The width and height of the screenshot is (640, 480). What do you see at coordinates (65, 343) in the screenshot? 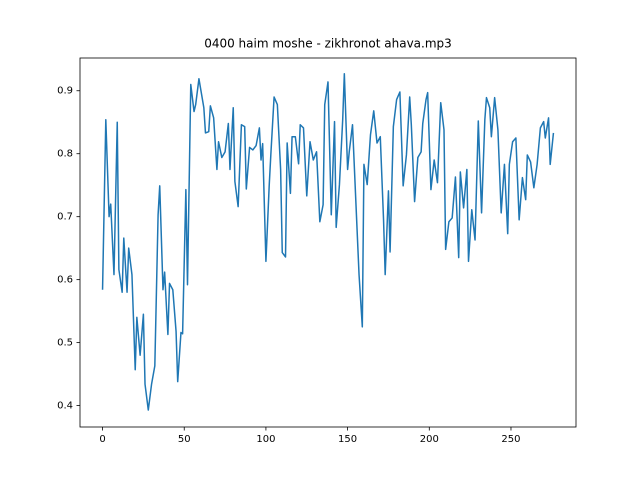
I see `y-tick-label: 0.5` at bounding box center [65, 343].